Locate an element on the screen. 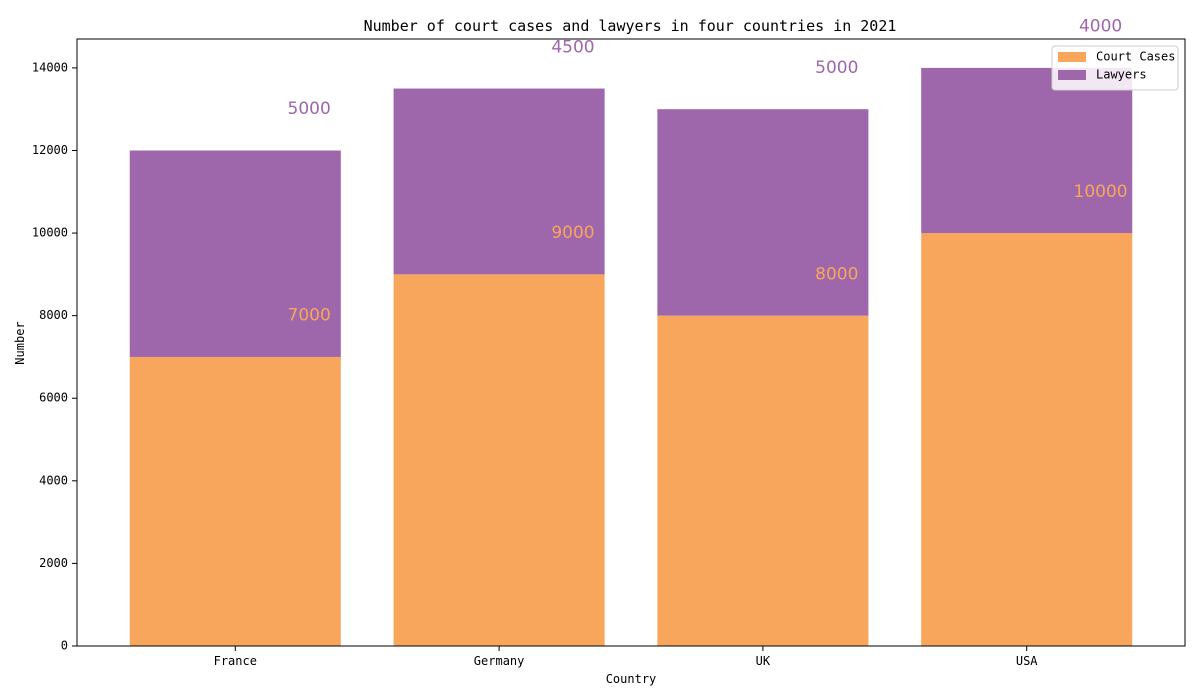 The height and width of the screenshot is (700, 1200). y-axis-label: Number is located at coordinates (20, 342).